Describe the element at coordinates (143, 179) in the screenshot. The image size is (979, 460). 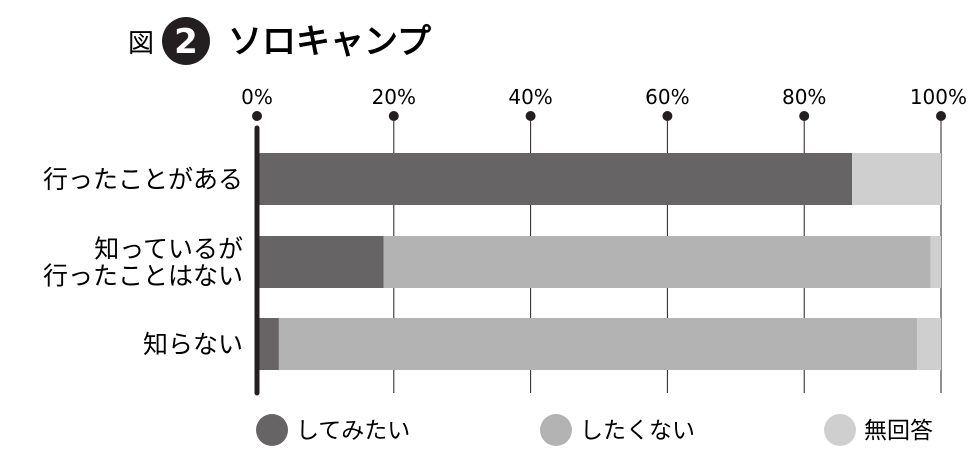
I see `category-label: 行ったことがある` at that location.